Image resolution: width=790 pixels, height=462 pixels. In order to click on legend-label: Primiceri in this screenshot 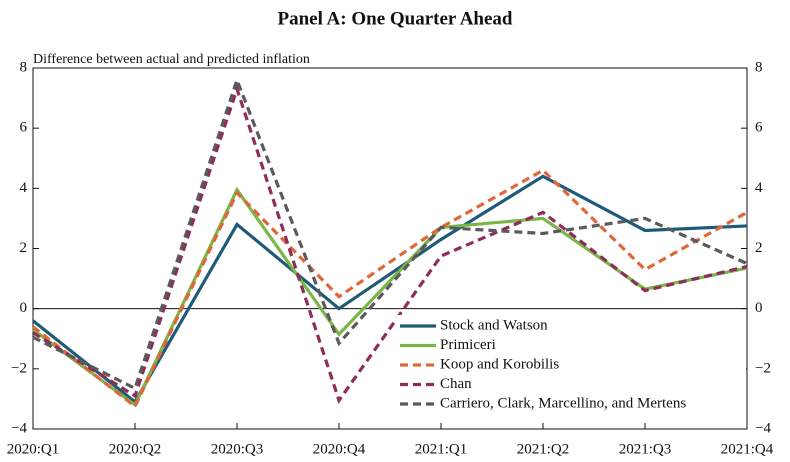, I will do `click(468, 345)`.